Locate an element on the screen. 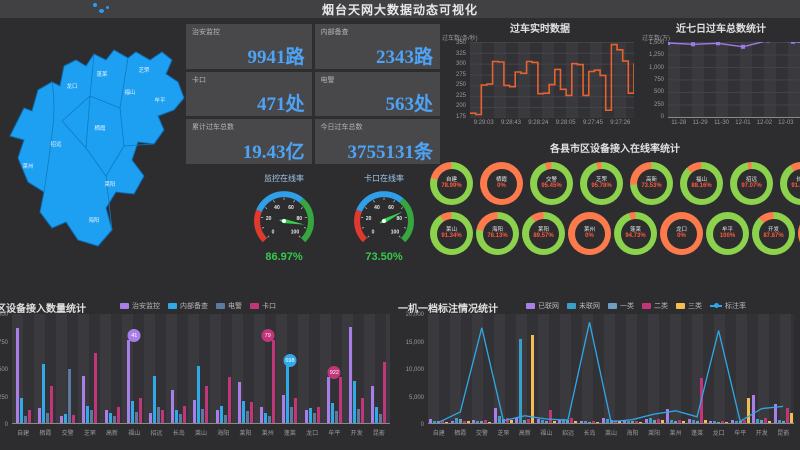  donut-percent-value: 88.16% is located at coordinates (701, 186).